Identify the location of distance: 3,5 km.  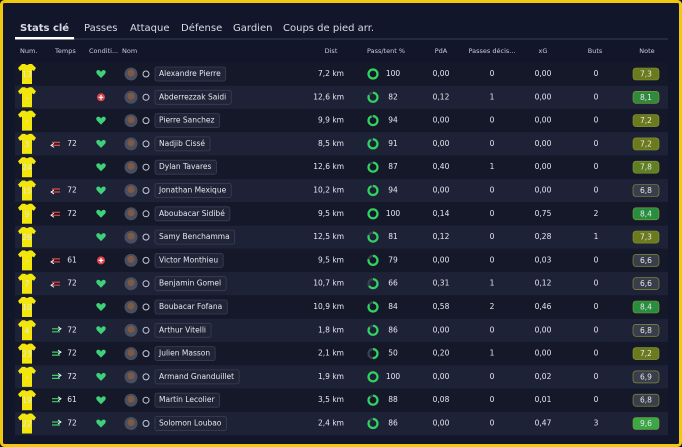
(331, 399).